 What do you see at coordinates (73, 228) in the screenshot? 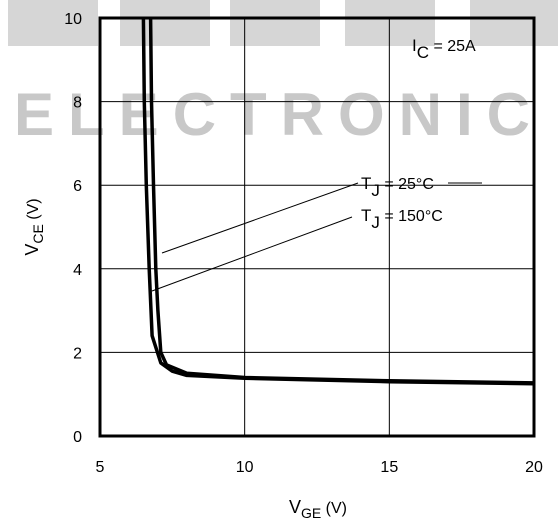
I see `y-axis-ticks: 0 2 4 6 8 10` at bounding box center [73, 228].